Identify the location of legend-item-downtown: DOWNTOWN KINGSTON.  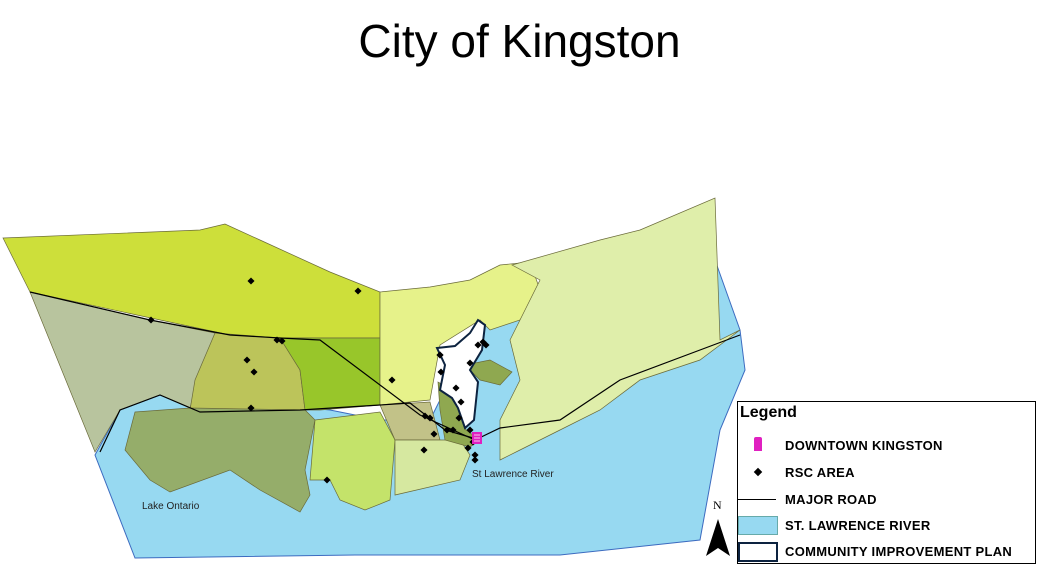
(886, 446).